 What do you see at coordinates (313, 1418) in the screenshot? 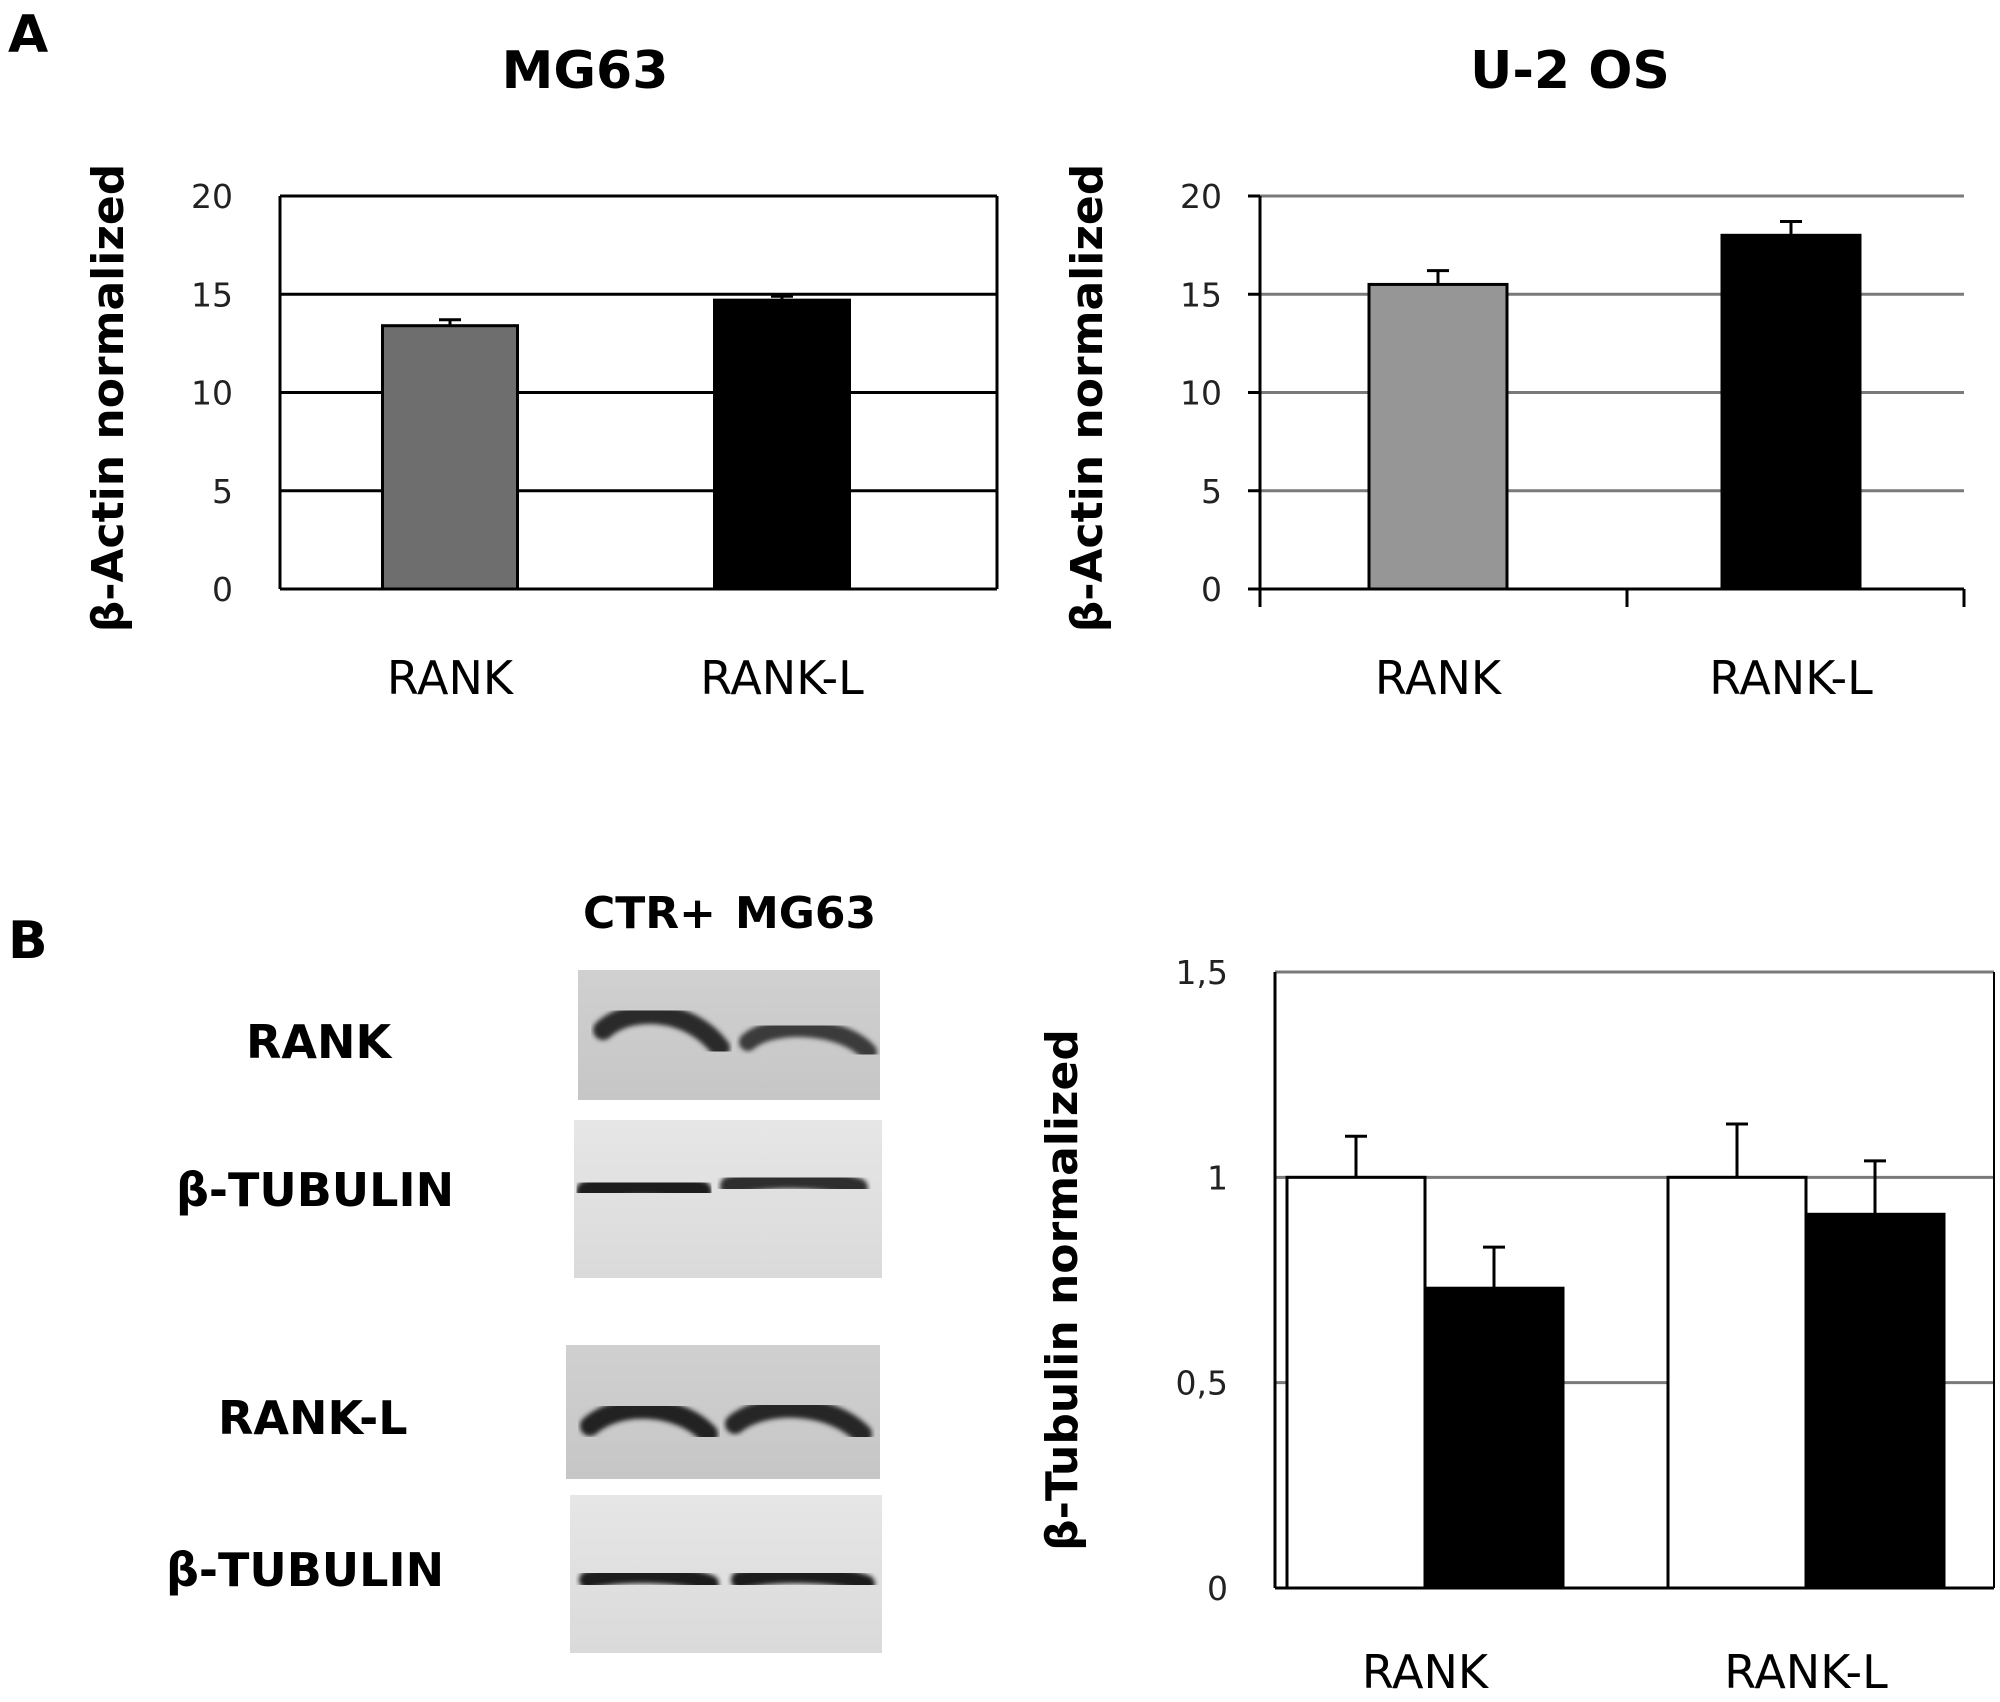
I see `blot-row-label-rankl: RANK-L` at bounding box center [313, 1418].